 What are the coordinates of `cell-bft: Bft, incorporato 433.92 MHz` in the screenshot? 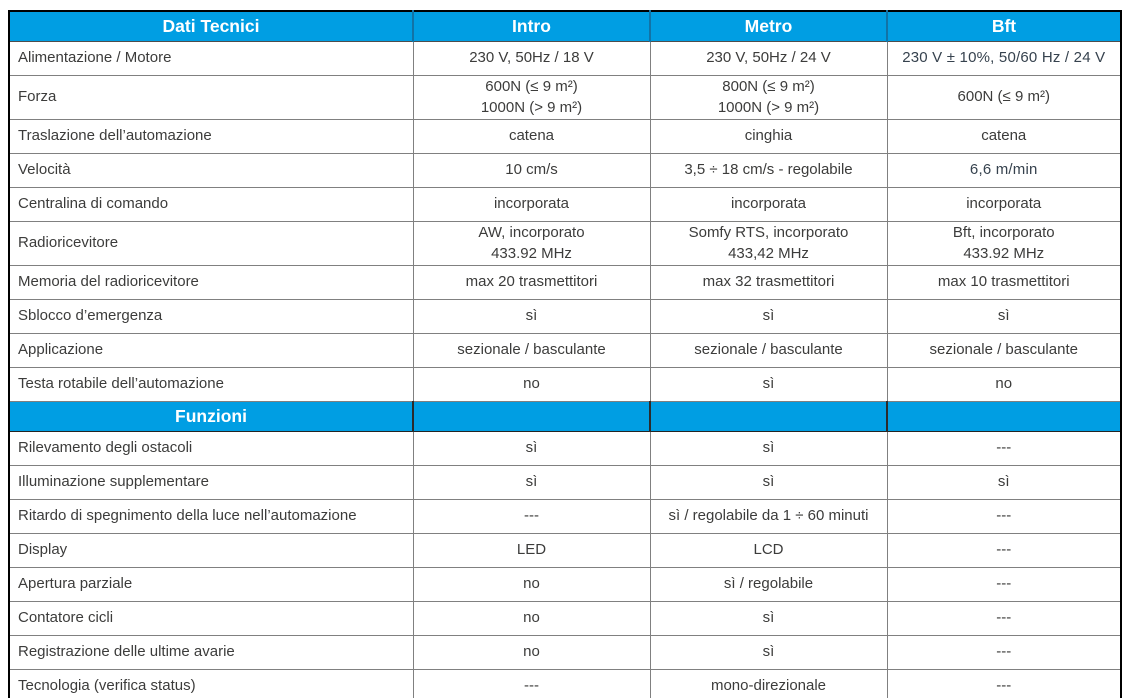 It's located at (1004, 243).